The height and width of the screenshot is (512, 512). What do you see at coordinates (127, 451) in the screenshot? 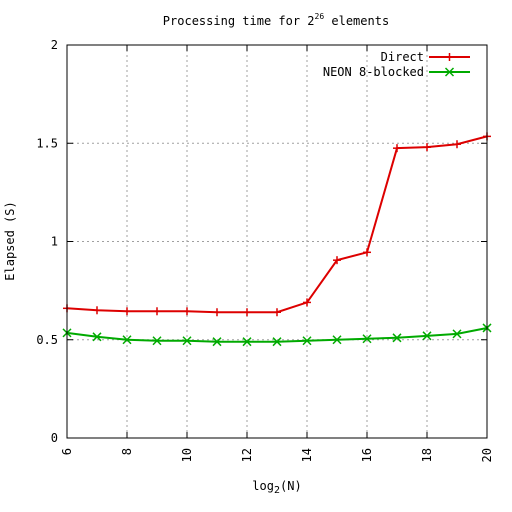
I see `x-tick-label: 8` at bounding box center [127, 451].